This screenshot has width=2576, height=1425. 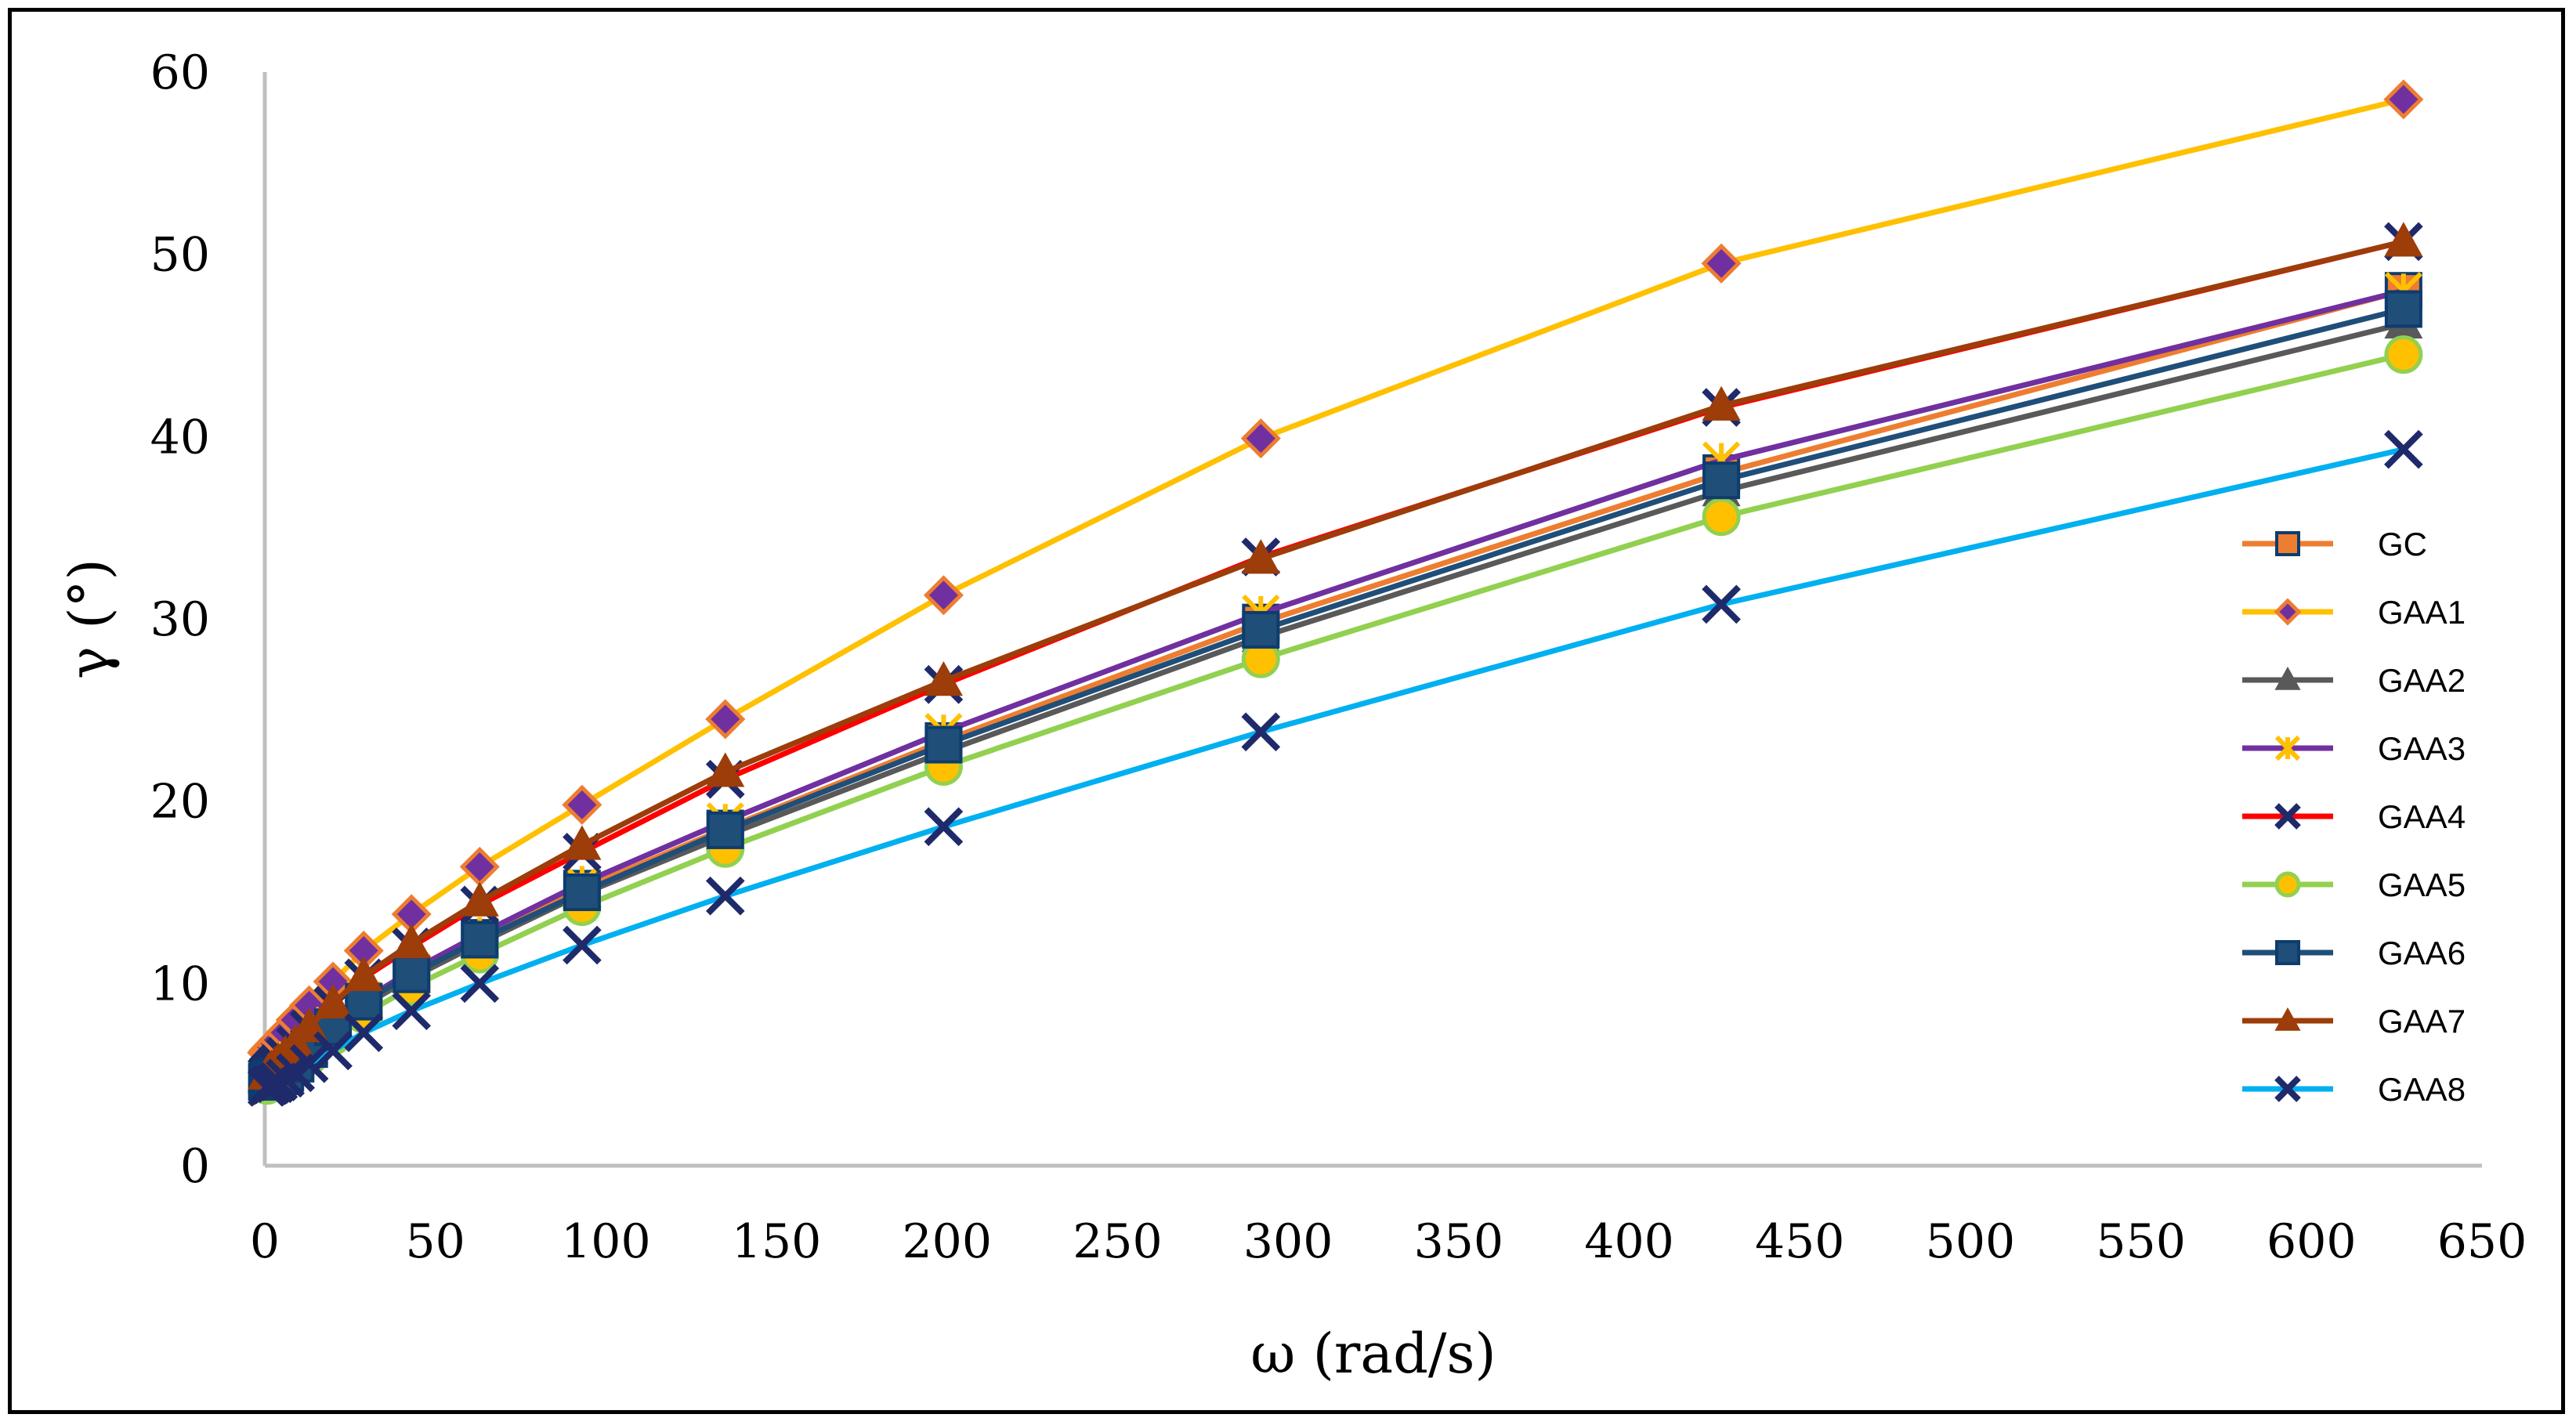 I want to click on x-tick-label: 500, so click(x=1971, y=1241).